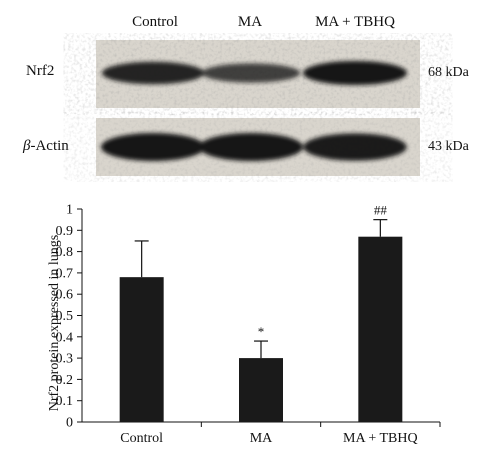  What do you see at coordinates (448, 146) in the screenshot?
I see `actin-mw-label: 43 kDa` at bounding box center [448, 146].